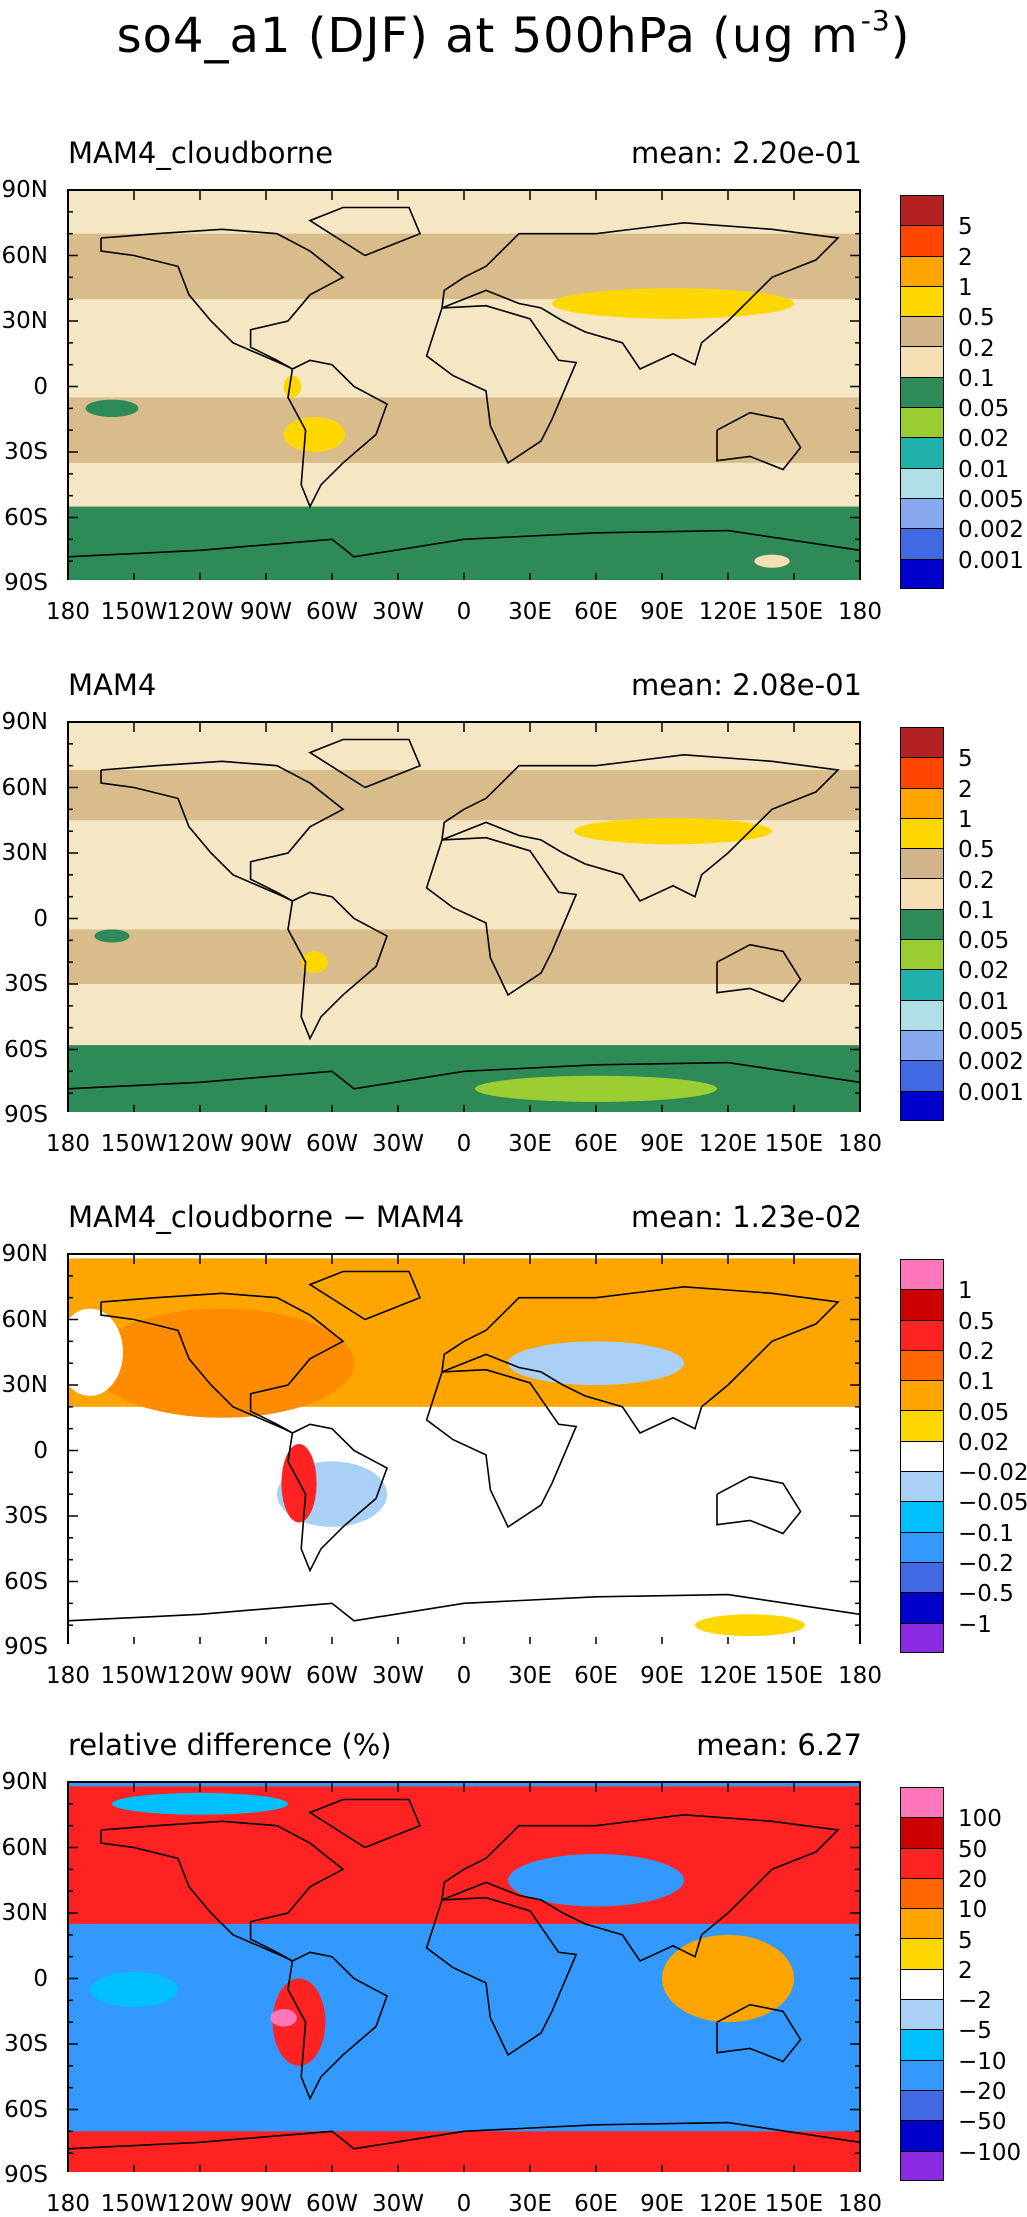 The height and width of the screenshot is (2217, 1027). Describe the element at coordinates (26, 2109) in the screenshot. I see `lat-tick-label: 60S` at that location.